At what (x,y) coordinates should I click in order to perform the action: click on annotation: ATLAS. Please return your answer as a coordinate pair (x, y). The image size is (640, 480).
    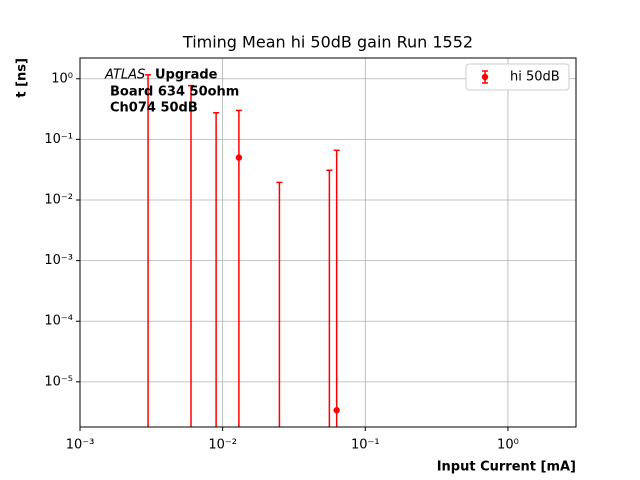
    Looking at the image, I should click on (124, 75).